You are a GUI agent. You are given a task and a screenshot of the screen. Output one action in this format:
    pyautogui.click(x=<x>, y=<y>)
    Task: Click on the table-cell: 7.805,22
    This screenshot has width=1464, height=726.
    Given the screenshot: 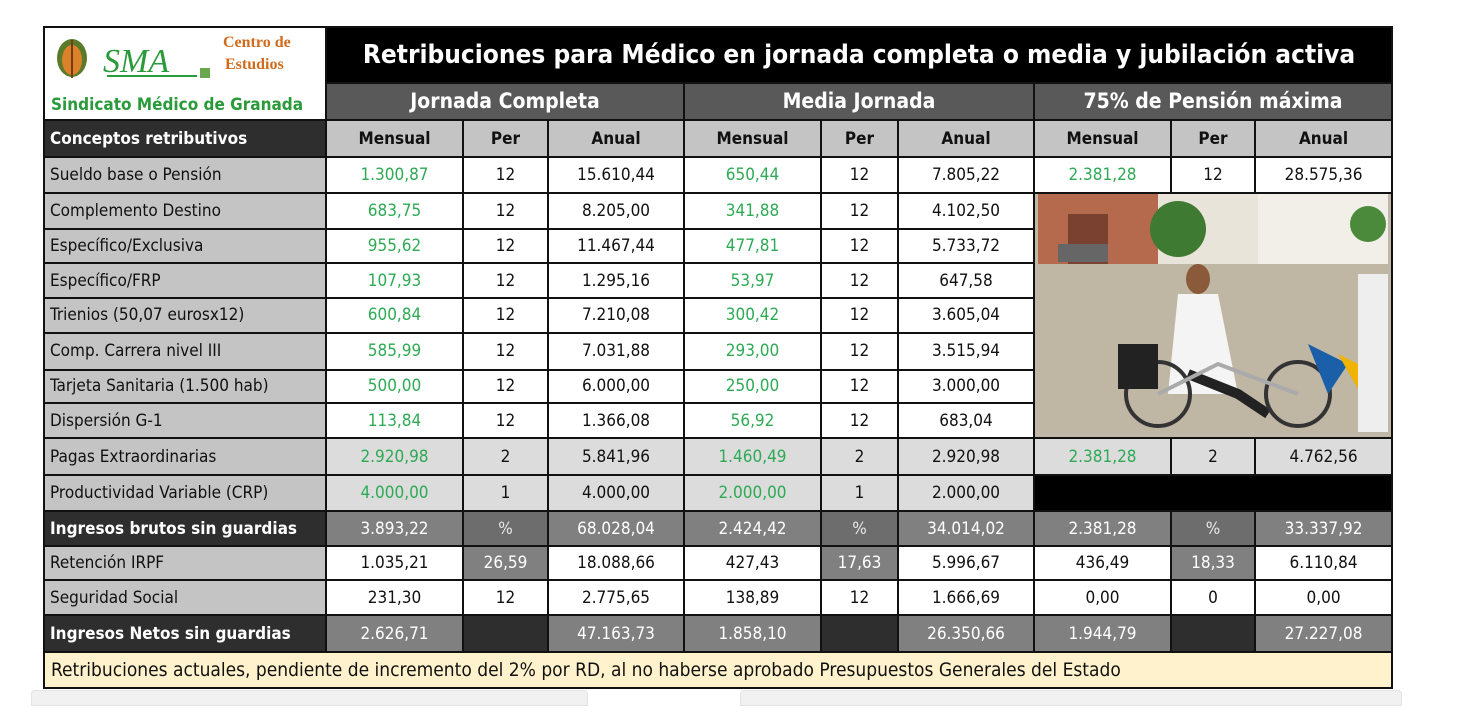 What is the action you would take?
    pyautogui.click(x=966, y=175)
    